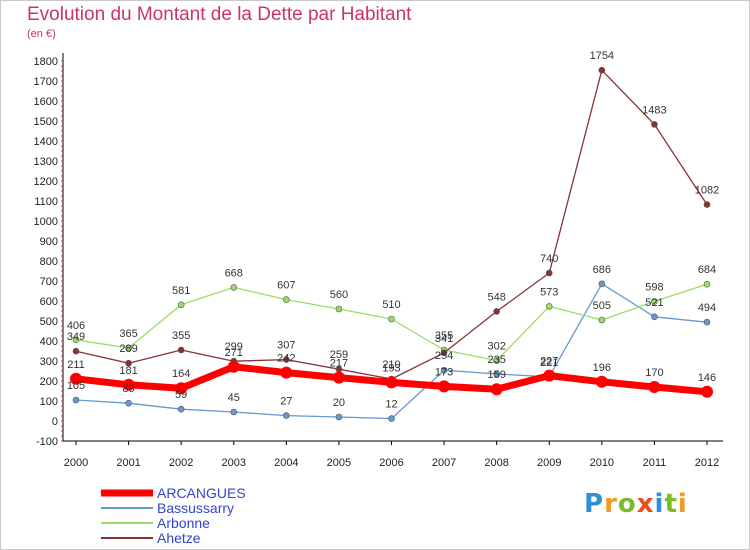 Image resolution: width=750 pixels, height=550 pixels. What do you see at coordinates (49, 242) in the screenshot?
I see `y-tick-label: 900` at bounding box center [49, 242].